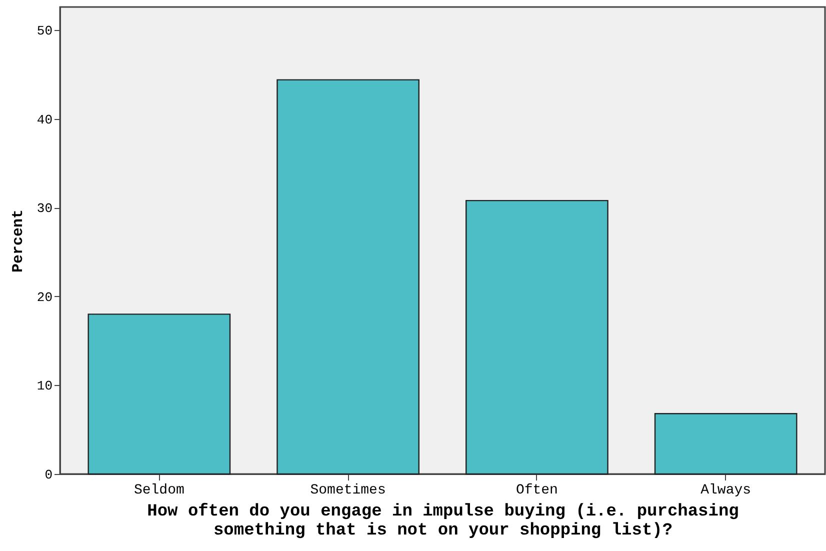 This screenshot has height=551, width=826. I want to click on y-tick-label: 20, so click(44, 297).